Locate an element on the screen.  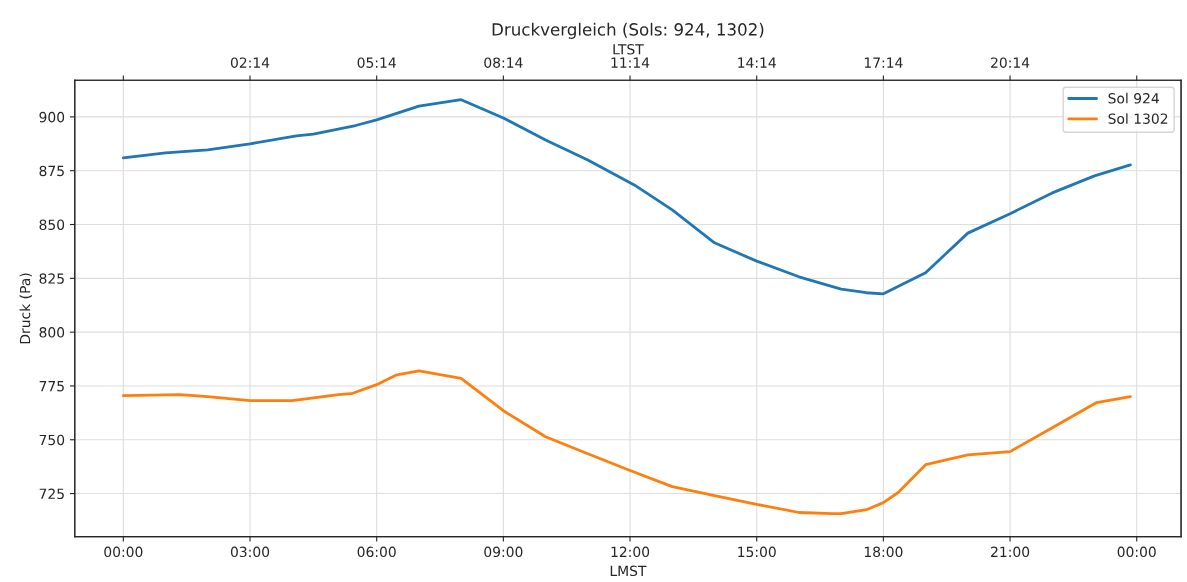
x-tick-label: 18:00 is located at coordinates (883, 552).